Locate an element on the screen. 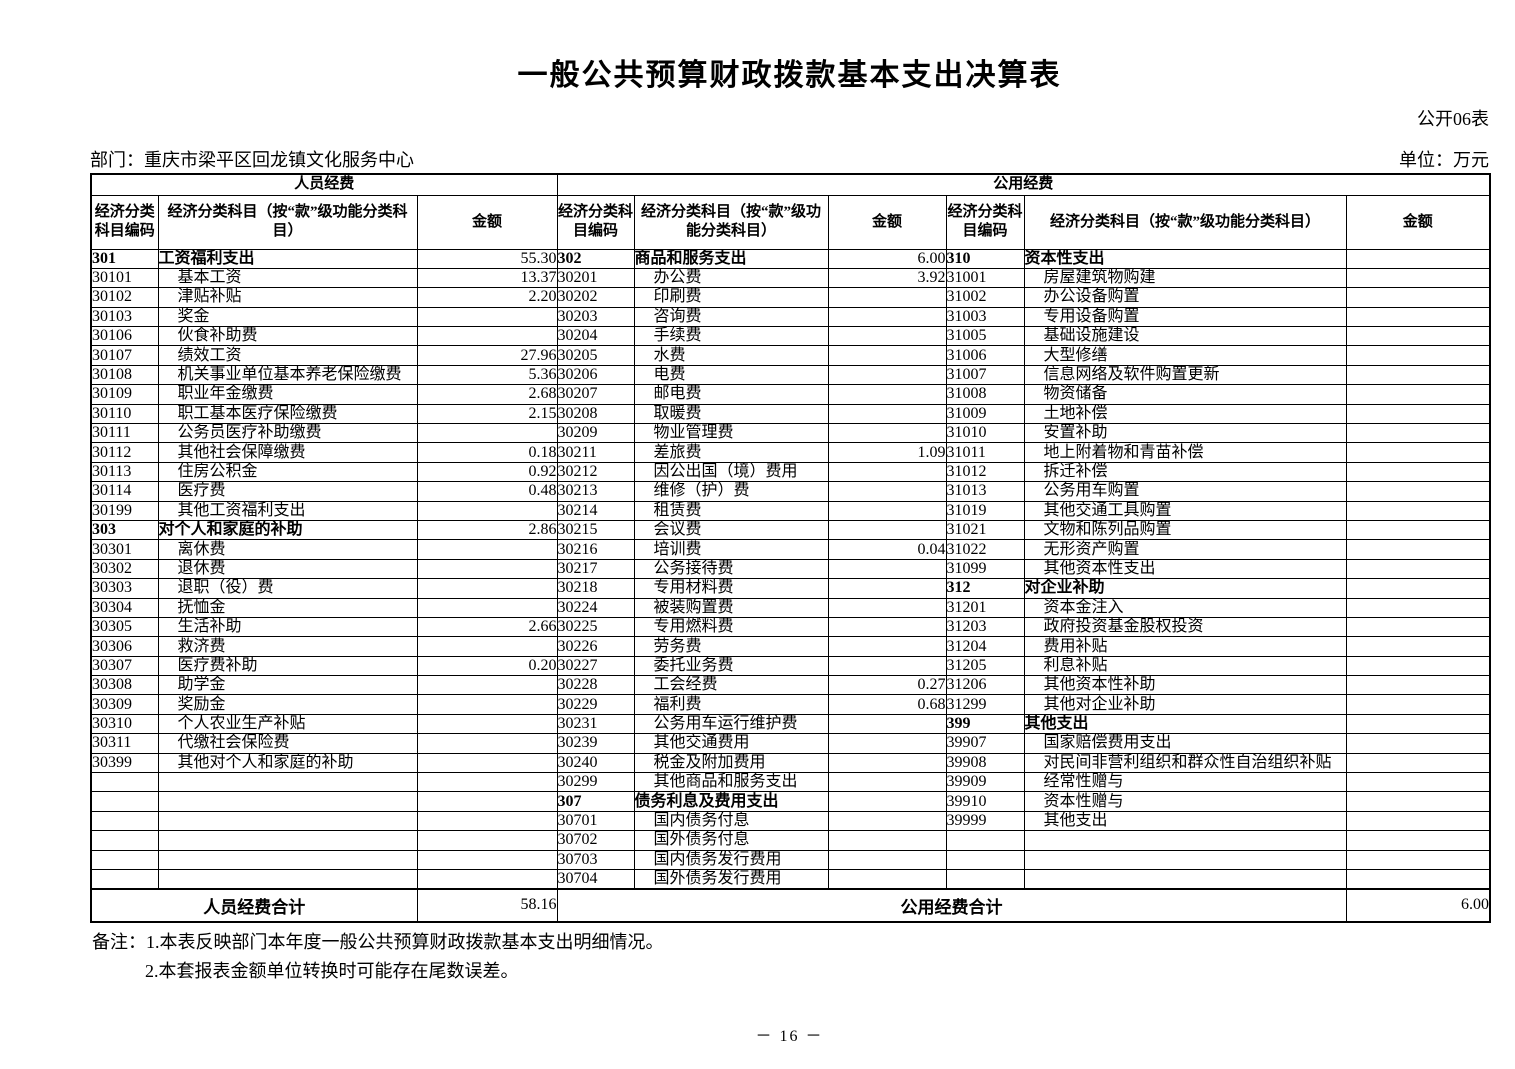 This screenshot has height=1069, width=1515. subject-cell: 奖励金 is located at coordinates (287, 704).